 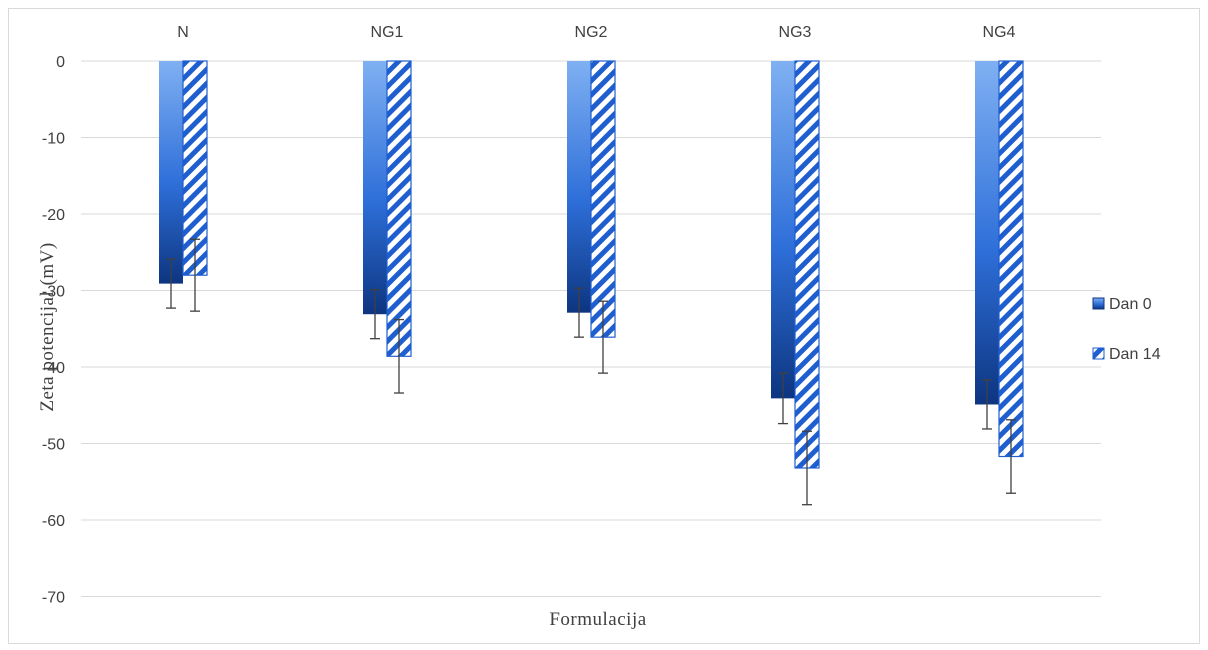 What do you see at coordinates (47, 326) in the screenshot?
I see `y-axis-label: Zeta potencijal (mV)` at bounding box center [47, 326].